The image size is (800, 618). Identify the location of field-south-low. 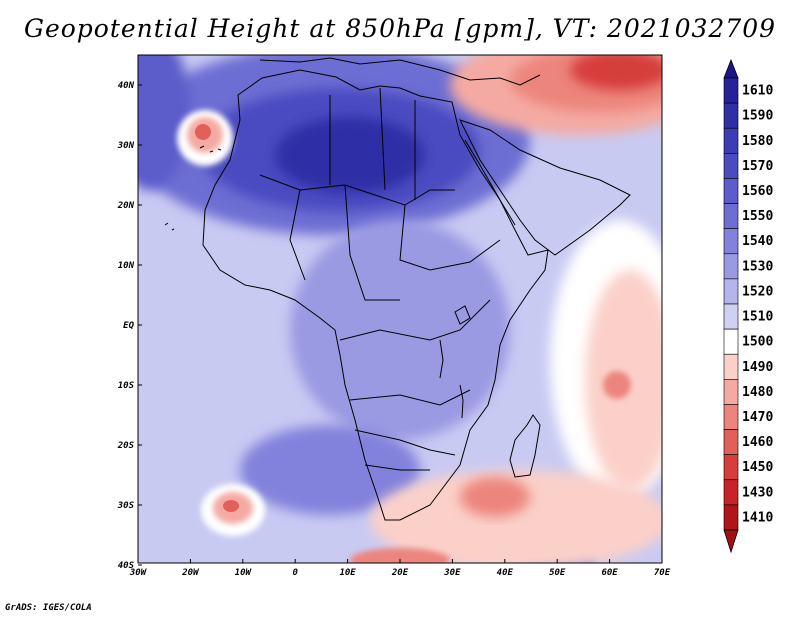
(400, 555).